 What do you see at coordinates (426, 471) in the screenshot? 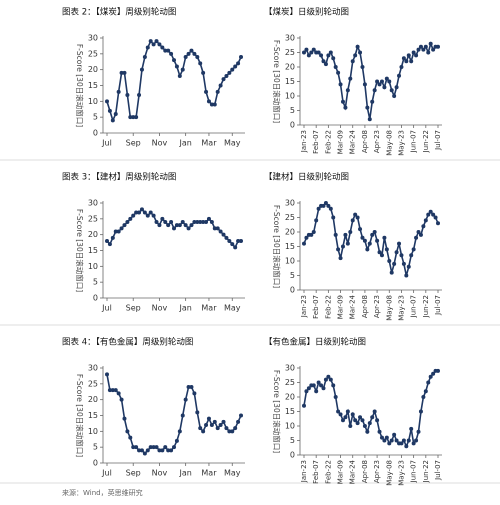
I see `x-tick-label: Jun-22` at bounding box center [426, 471].